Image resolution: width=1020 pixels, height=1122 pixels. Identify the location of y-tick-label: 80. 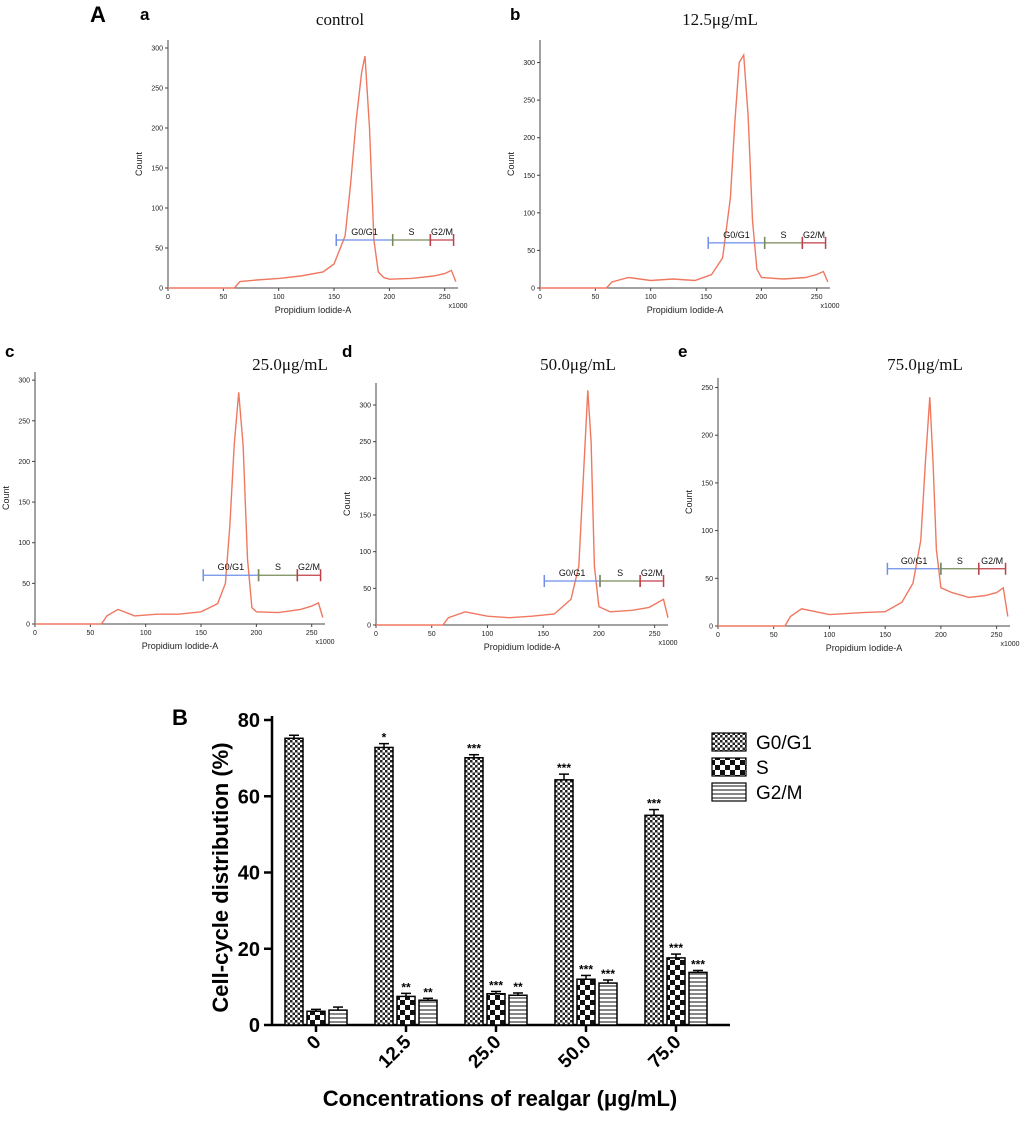
(249, 721).